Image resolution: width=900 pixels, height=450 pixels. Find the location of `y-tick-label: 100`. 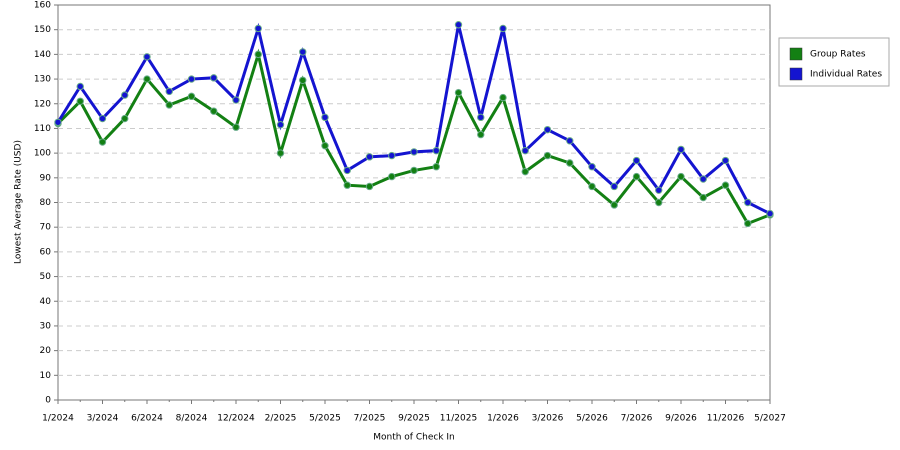

y-tick-label: 100 is located at coordinates (42, 154).